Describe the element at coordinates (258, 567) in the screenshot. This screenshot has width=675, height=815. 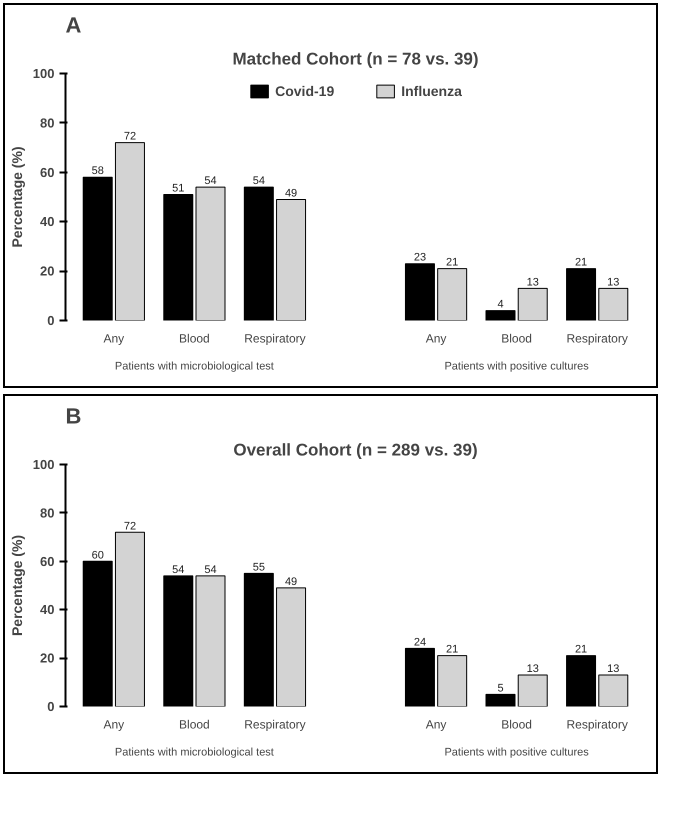
I see `data-label: 55` at that location.